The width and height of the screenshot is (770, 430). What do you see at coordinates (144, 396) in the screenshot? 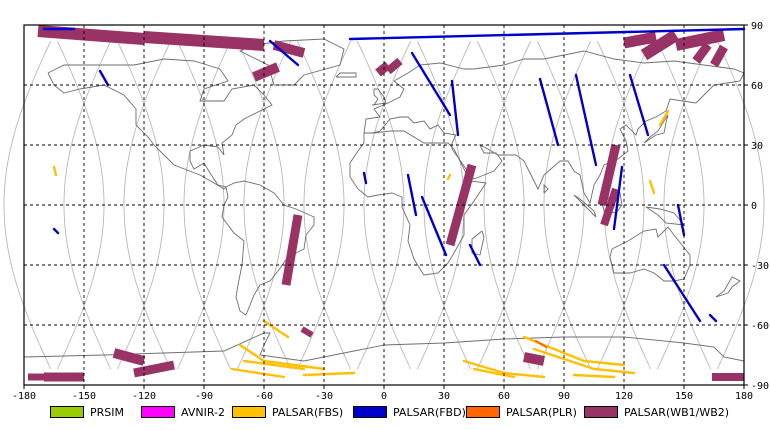
I see `x-tick-label: -120` at bounding box center [144, 396].